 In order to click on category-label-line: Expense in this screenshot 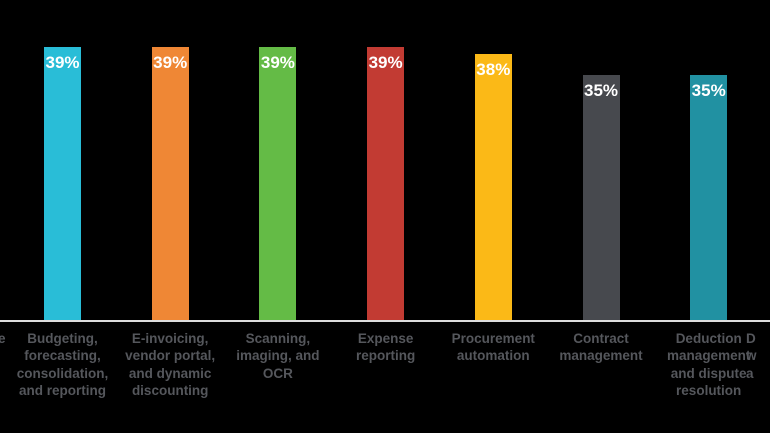, I will do `click(385, 338)`.